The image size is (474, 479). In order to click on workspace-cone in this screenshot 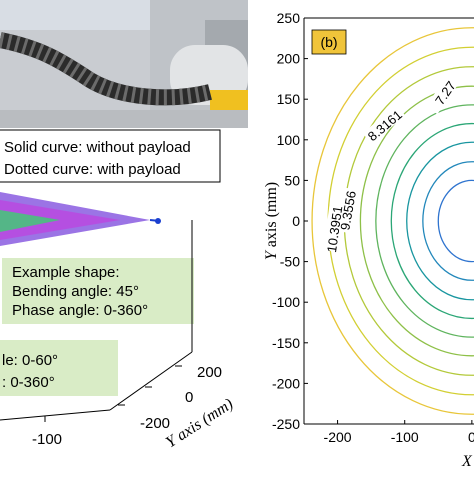, I will do `click(80, 219)`.